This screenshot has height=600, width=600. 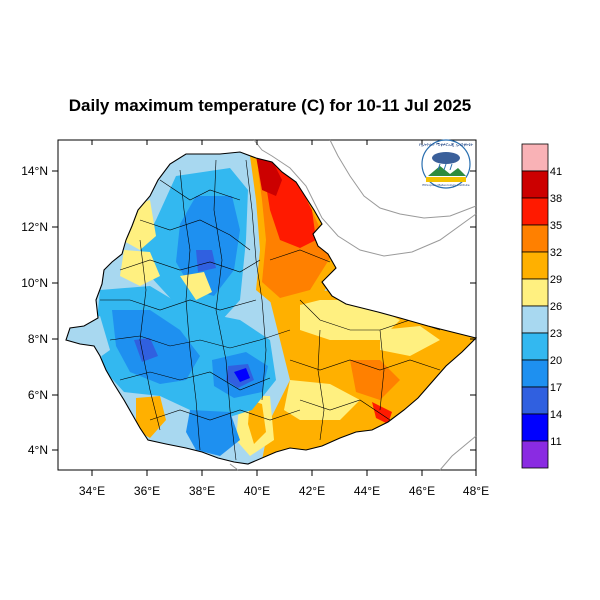 I want to click on colorbar-label: 23, so click(x=556, y=334).